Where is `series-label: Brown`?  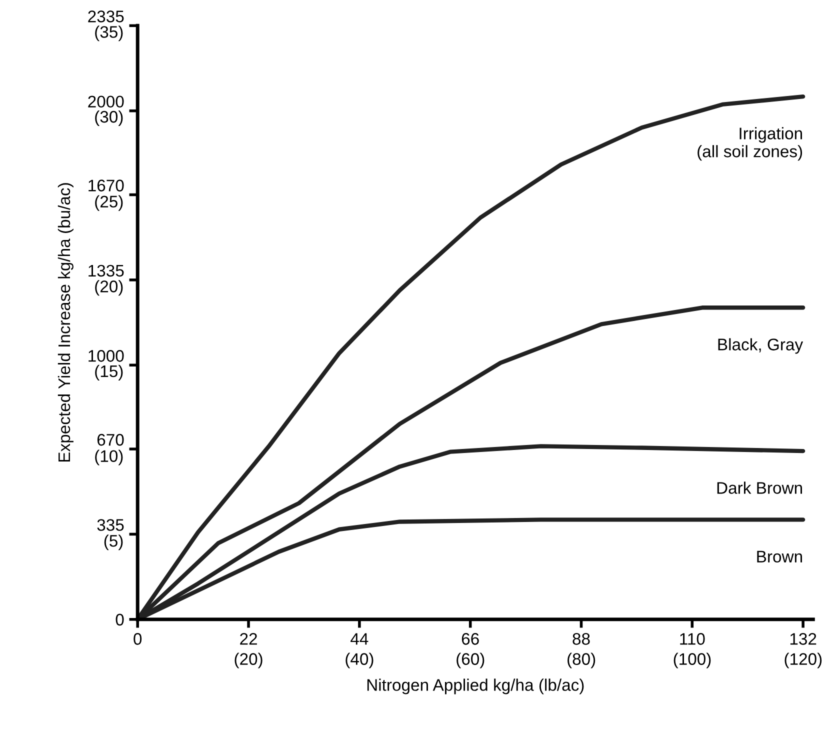 series-label: Brown is located at coordinates (779, 556).